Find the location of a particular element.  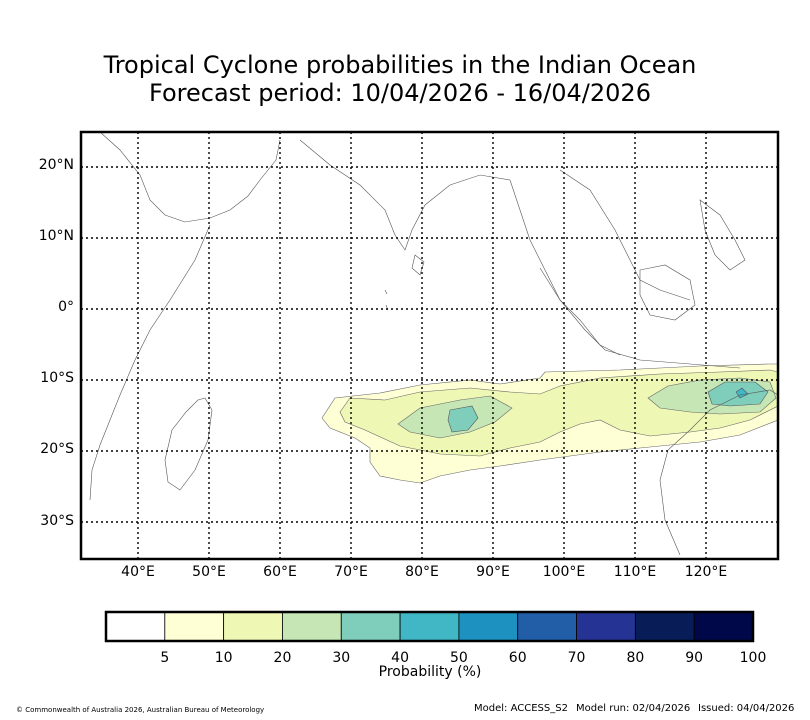

lon-label-120e: 120°E is located at coordinates (706, 572).